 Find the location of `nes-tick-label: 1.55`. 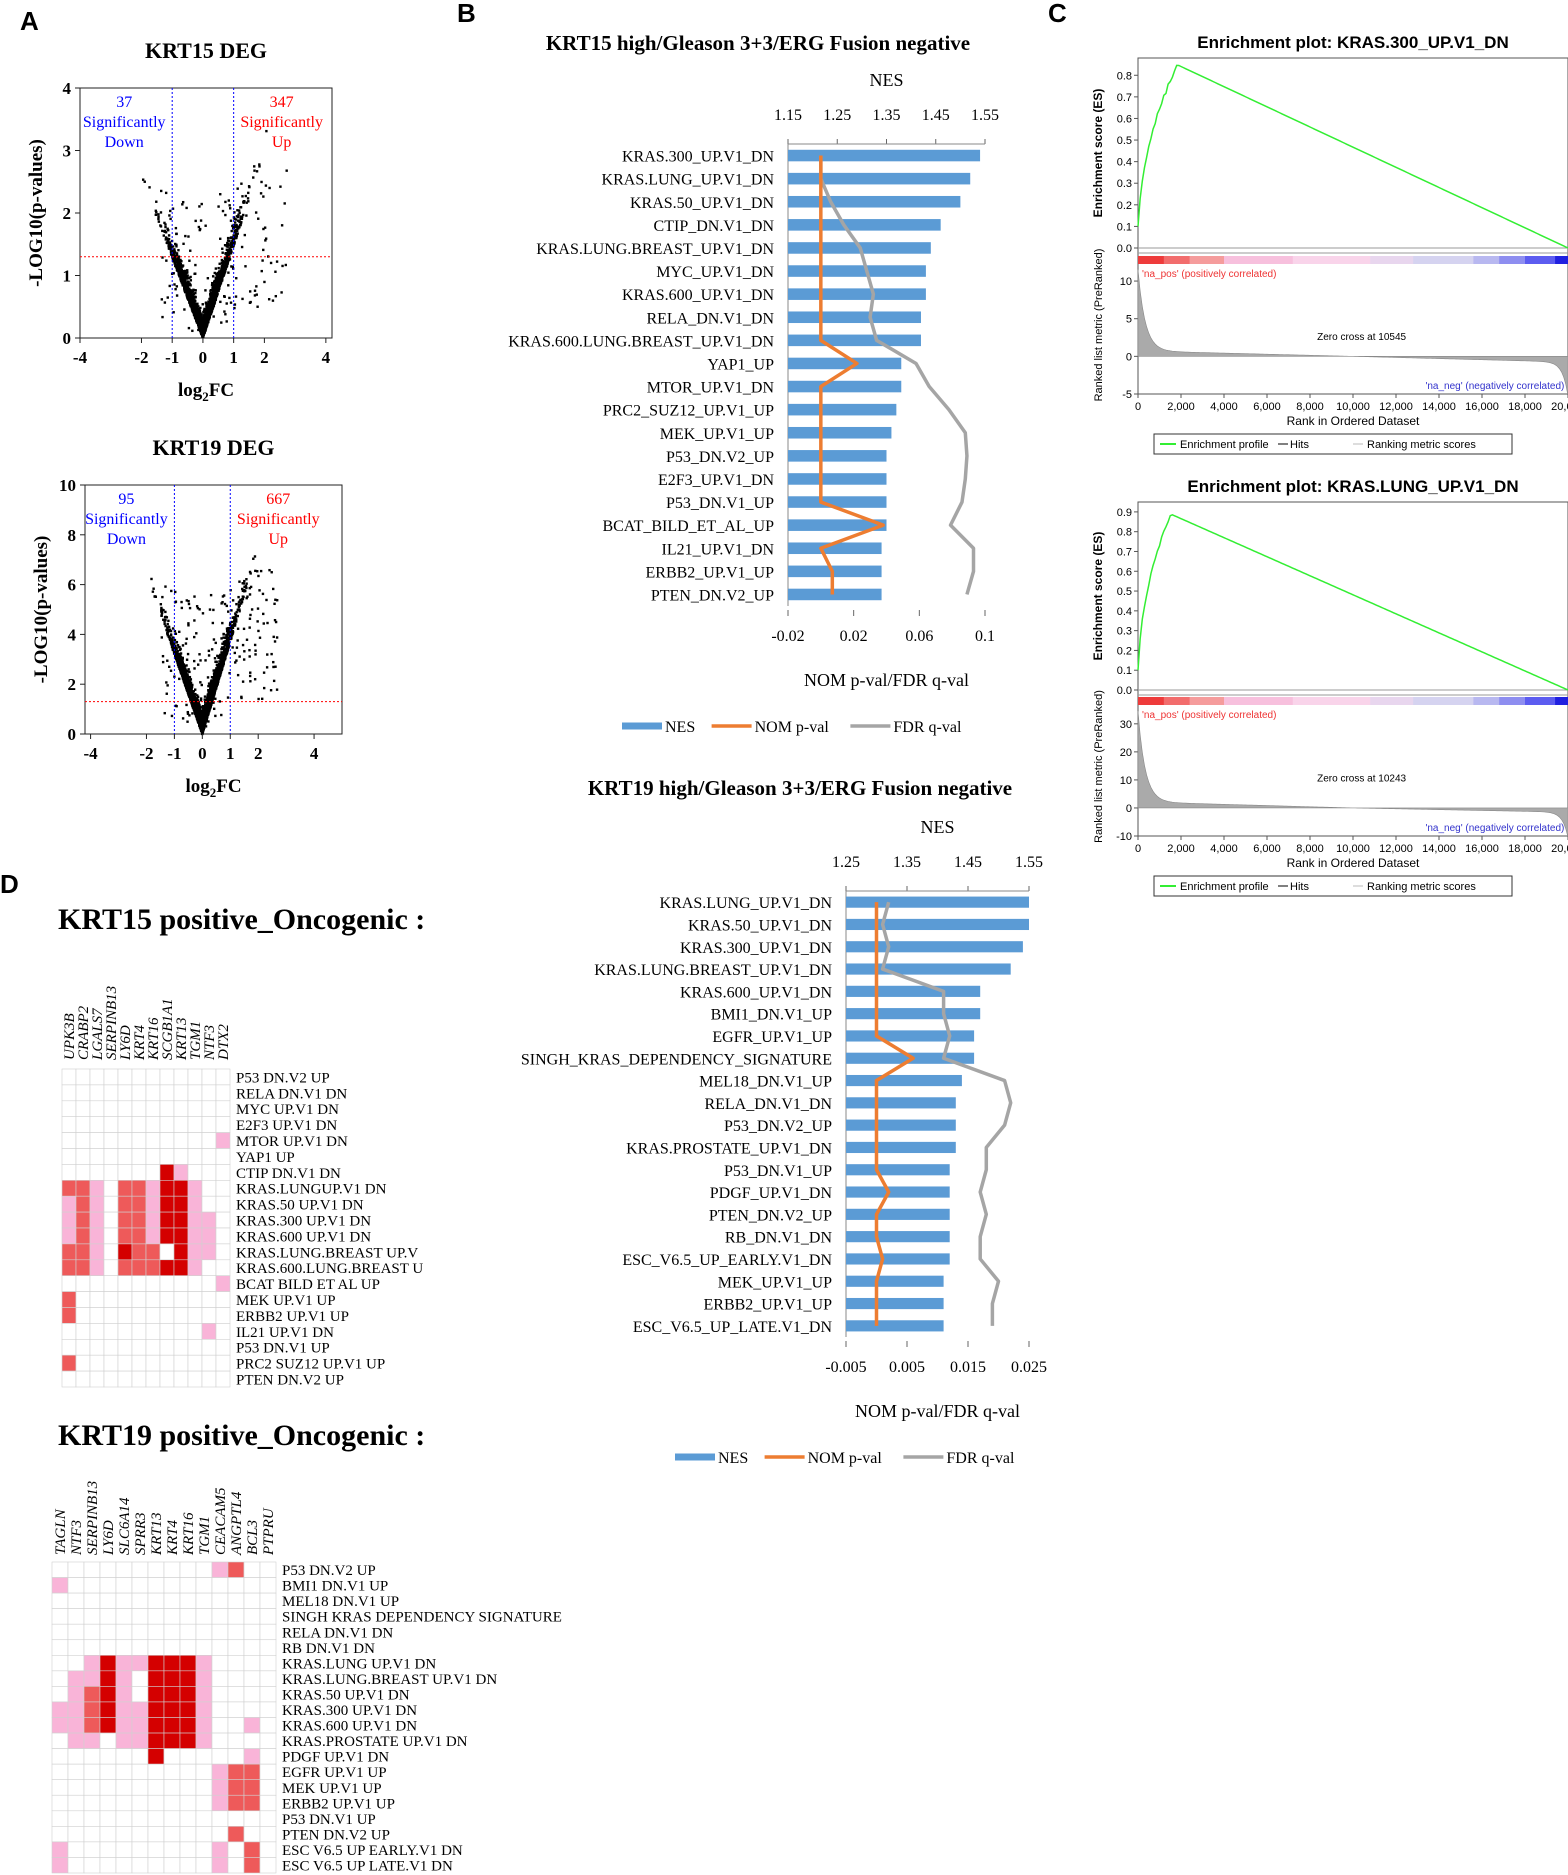

nes-tick-label: 1.55 is located at coordinates (1029, 862).